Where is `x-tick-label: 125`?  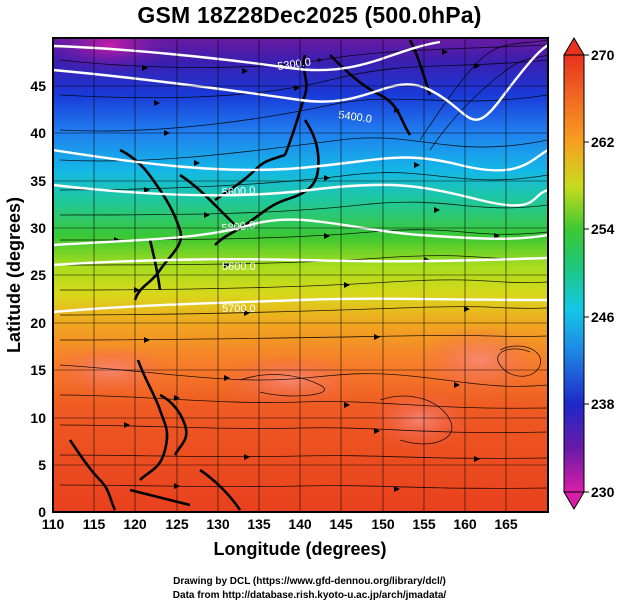
x-tick-label: 125 is located at coordinates (177, 524).